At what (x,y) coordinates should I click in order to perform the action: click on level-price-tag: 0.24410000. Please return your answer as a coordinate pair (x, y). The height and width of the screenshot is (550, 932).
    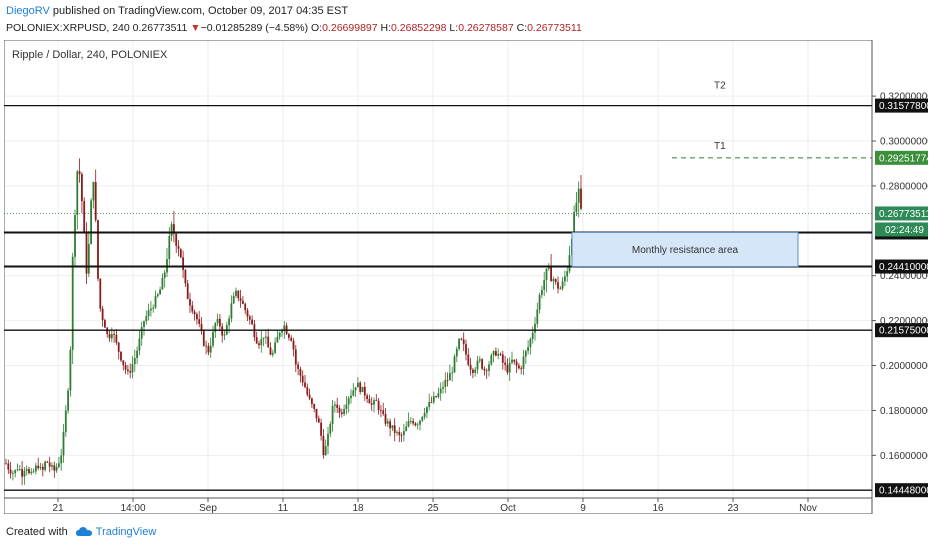
    Looking at the image, I should click on (903, 267).